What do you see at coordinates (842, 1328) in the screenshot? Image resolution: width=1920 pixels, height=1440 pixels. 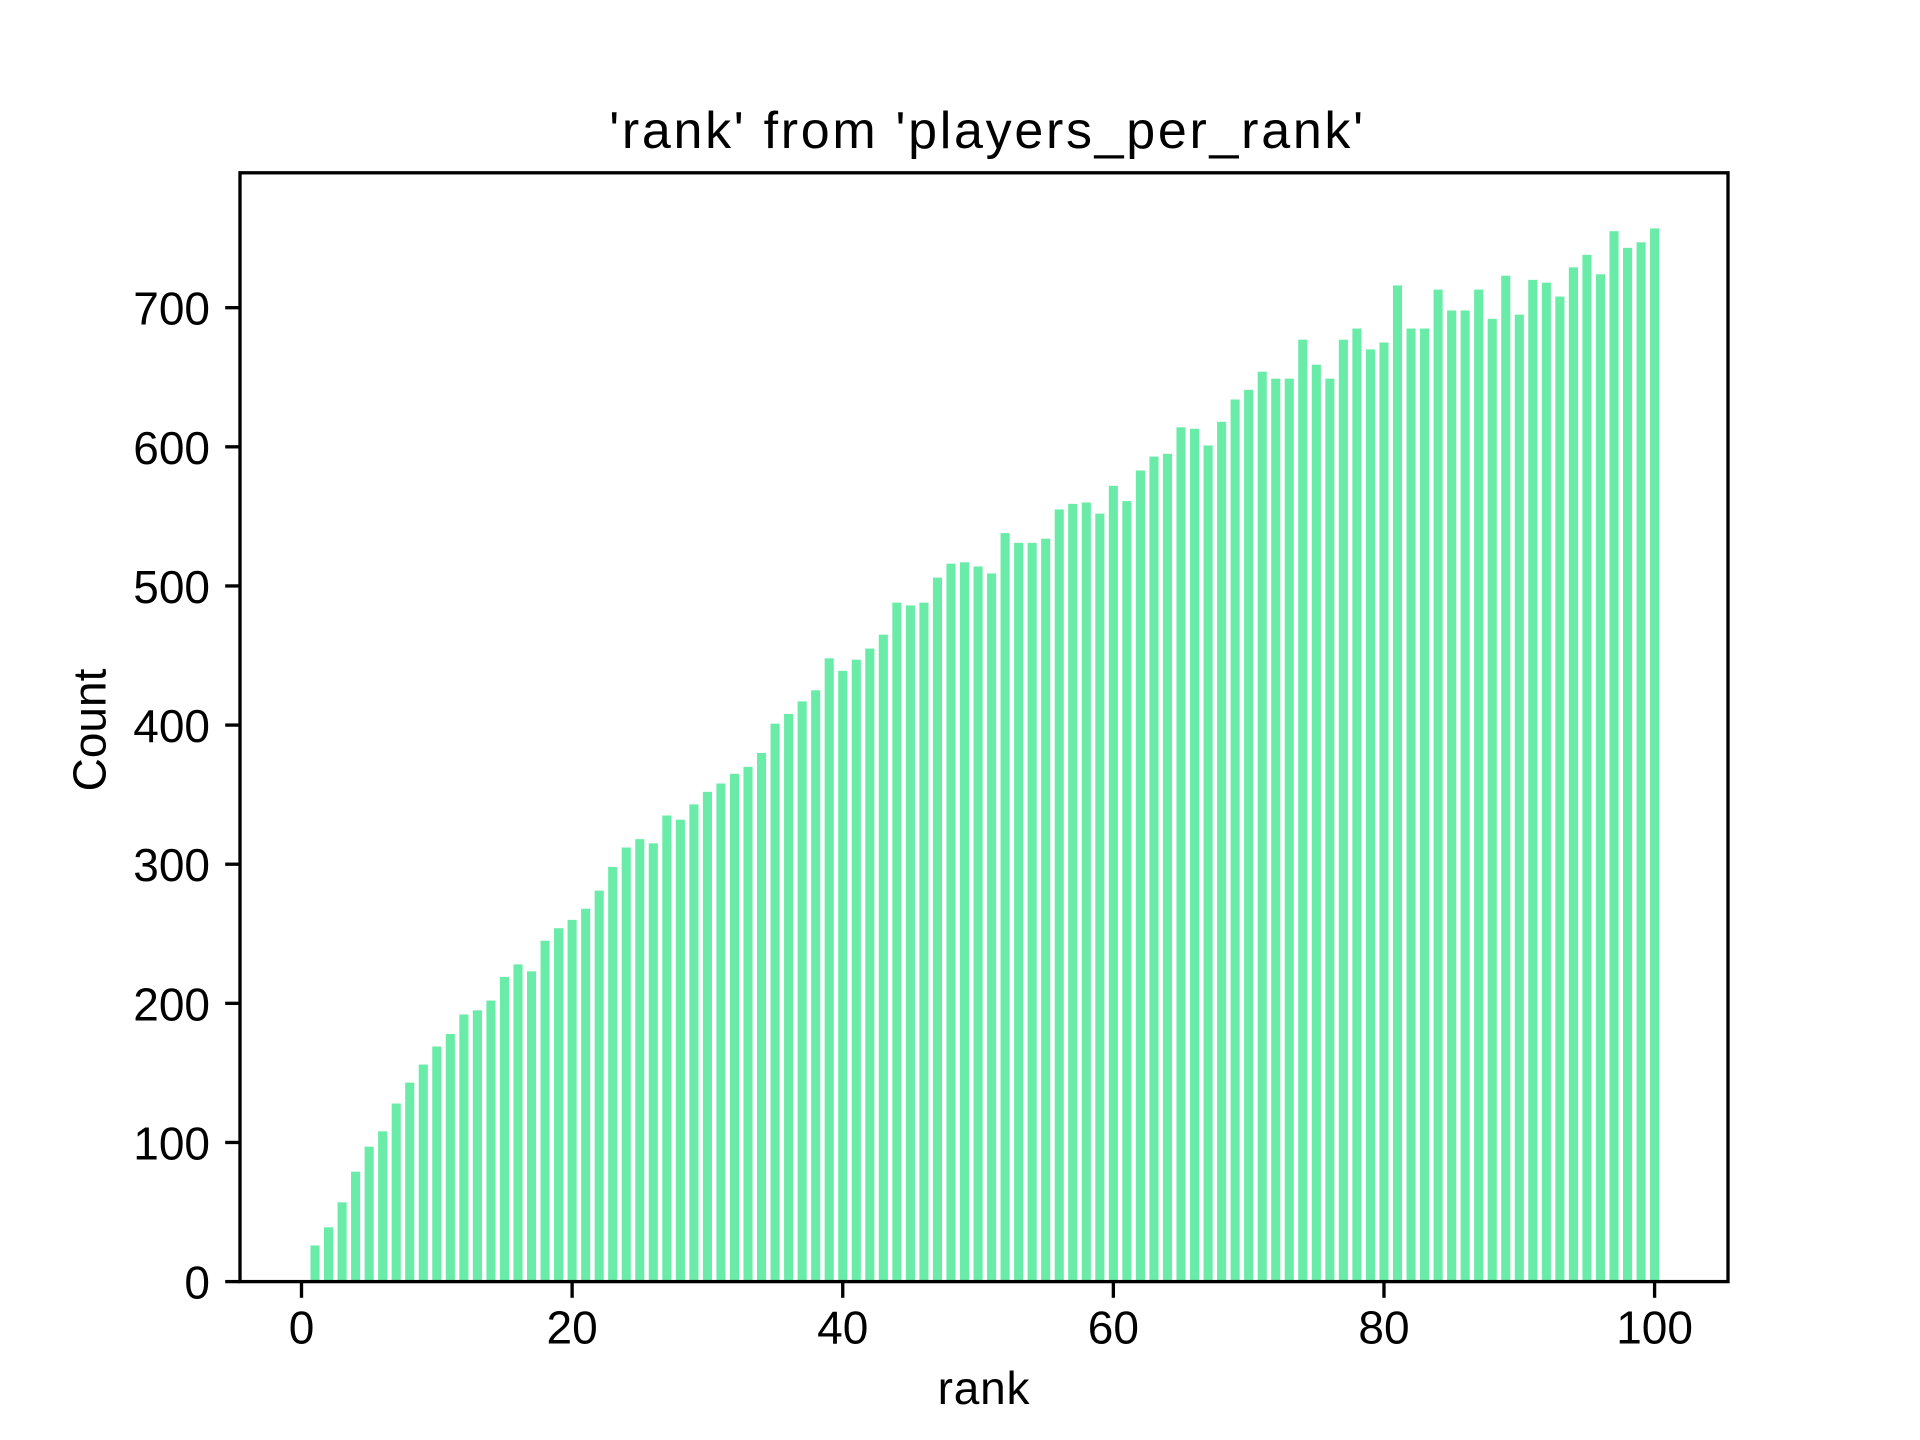 I see `svg-text: 40` at bounding box center [842, 1328].